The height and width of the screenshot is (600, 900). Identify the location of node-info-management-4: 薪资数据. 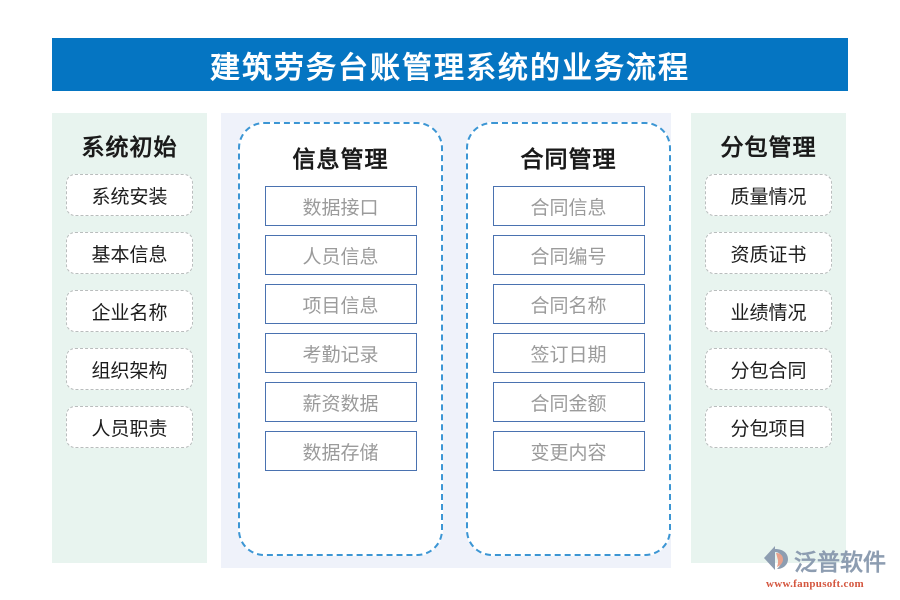
(340, 402).